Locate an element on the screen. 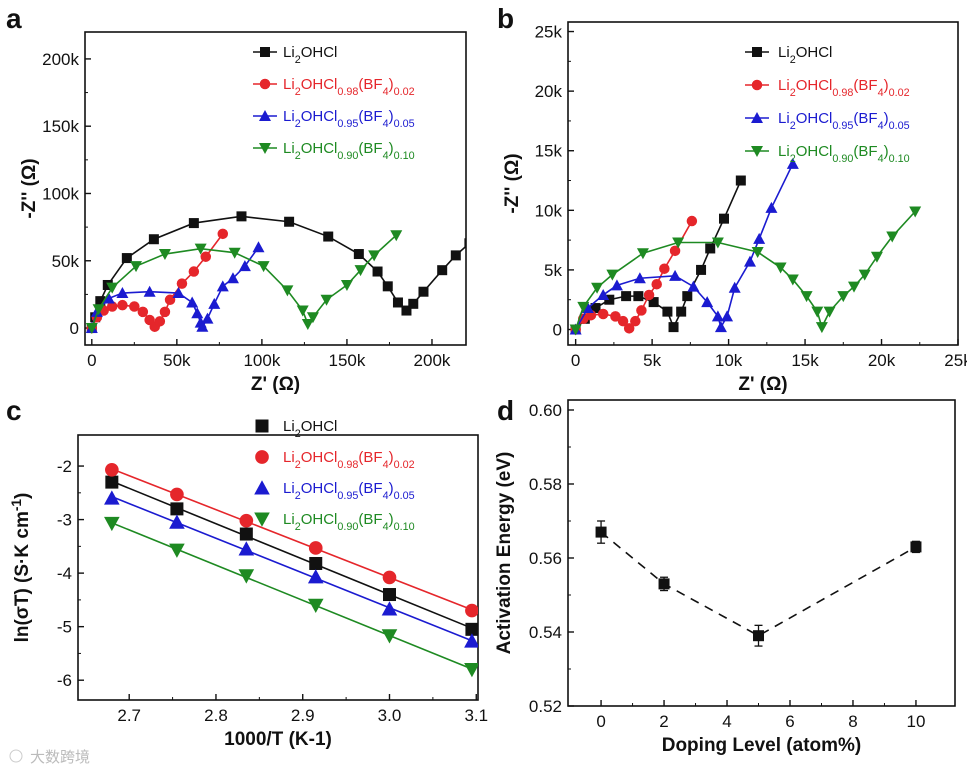 The height and width of the screenshot is (771, 967). x-tick-label: 50k is located at coordinates (177, 360).